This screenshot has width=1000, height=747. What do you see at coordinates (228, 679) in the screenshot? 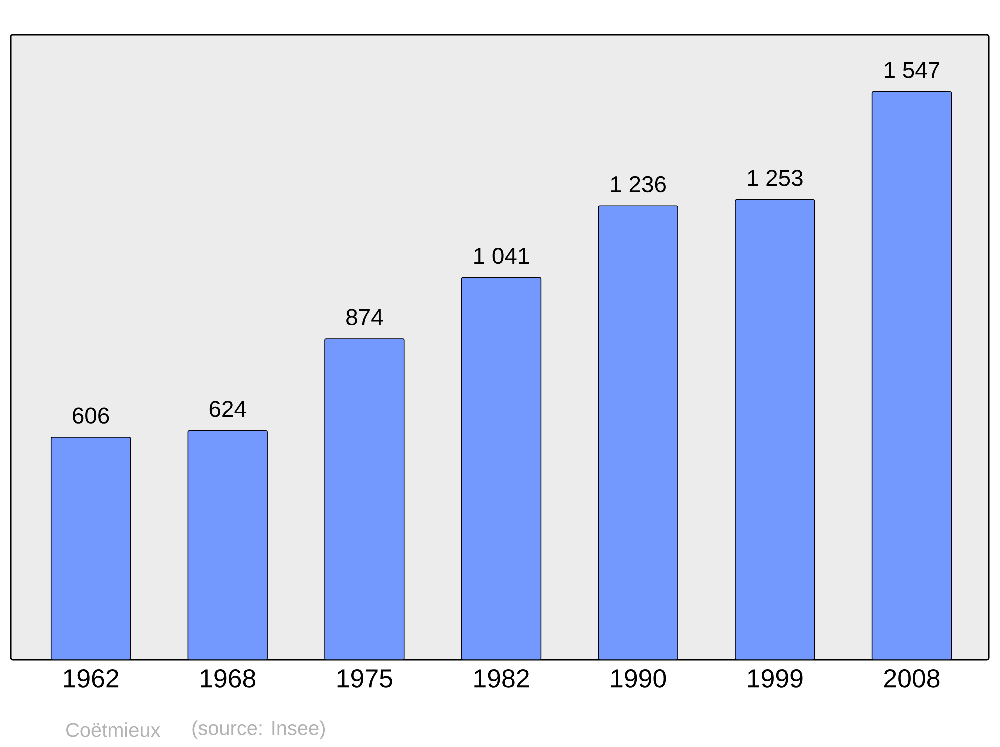
I see `x-tick-label: 1968` at bounding box center [228, 679].